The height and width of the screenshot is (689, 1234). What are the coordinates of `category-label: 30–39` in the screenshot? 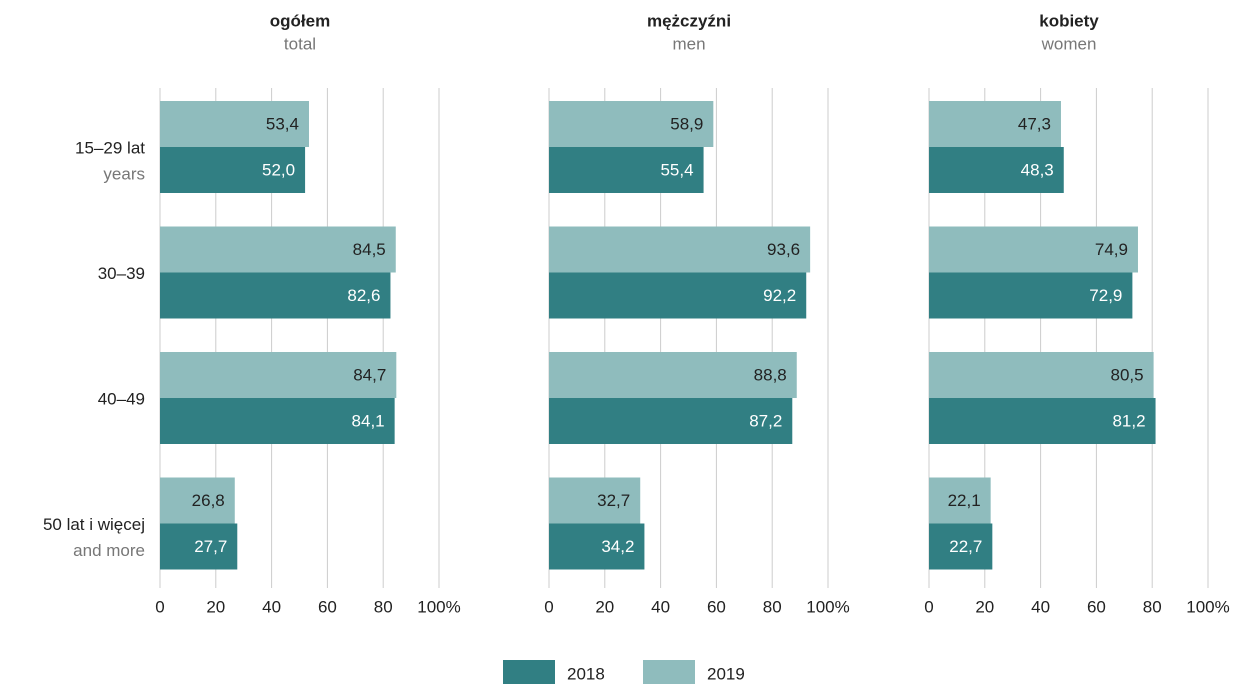 It's located at (121, 273).